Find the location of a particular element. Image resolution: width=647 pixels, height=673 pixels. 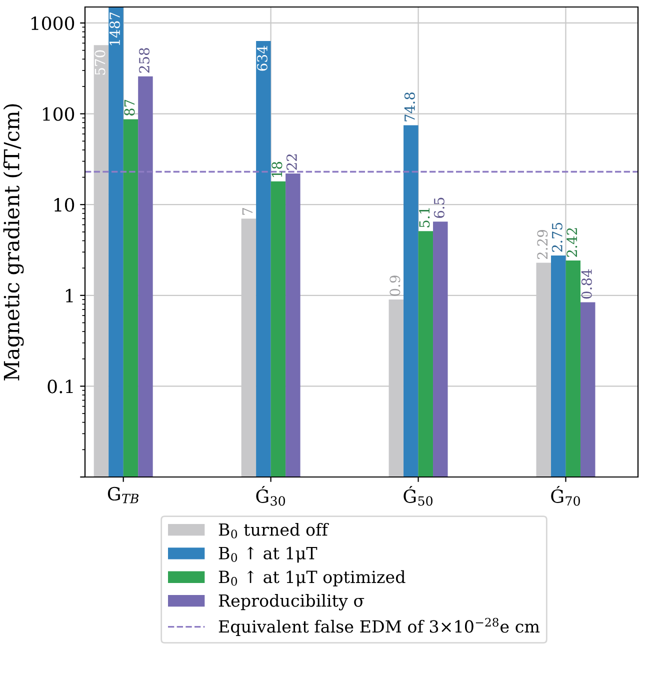

data-label: 2.75 is located at coordinates (557, 237).